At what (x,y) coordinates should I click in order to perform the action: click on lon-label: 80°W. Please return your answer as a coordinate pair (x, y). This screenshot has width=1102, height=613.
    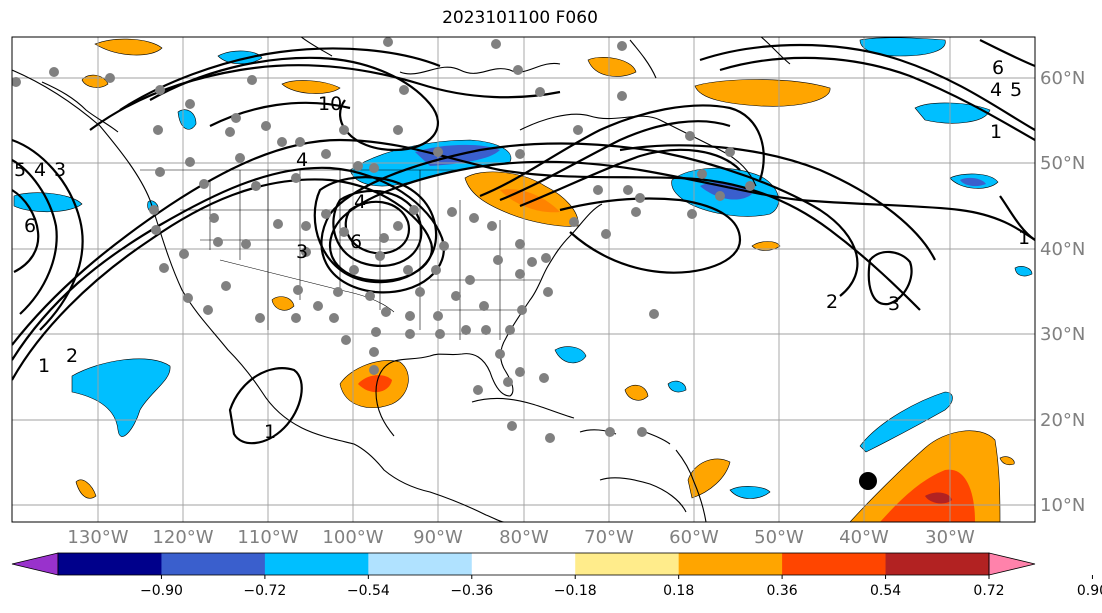
    Looking at the image, I should click on (524, 537).